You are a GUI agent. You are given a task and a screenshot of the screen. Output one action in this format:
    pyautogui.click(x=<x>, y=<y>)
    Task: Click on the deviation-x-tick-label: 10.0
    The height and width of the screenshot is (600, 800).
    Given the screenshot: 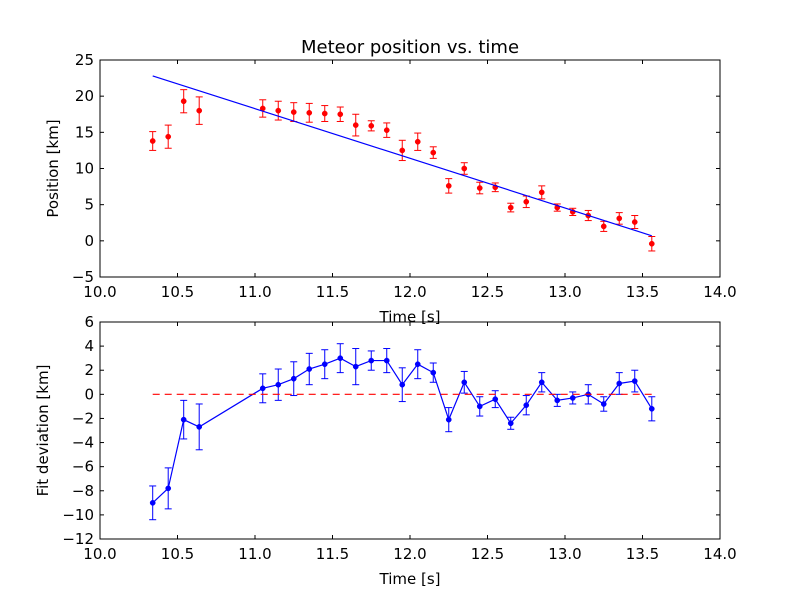 What is the action you would take?
    pyautogui.click(x=99, y=554)
    